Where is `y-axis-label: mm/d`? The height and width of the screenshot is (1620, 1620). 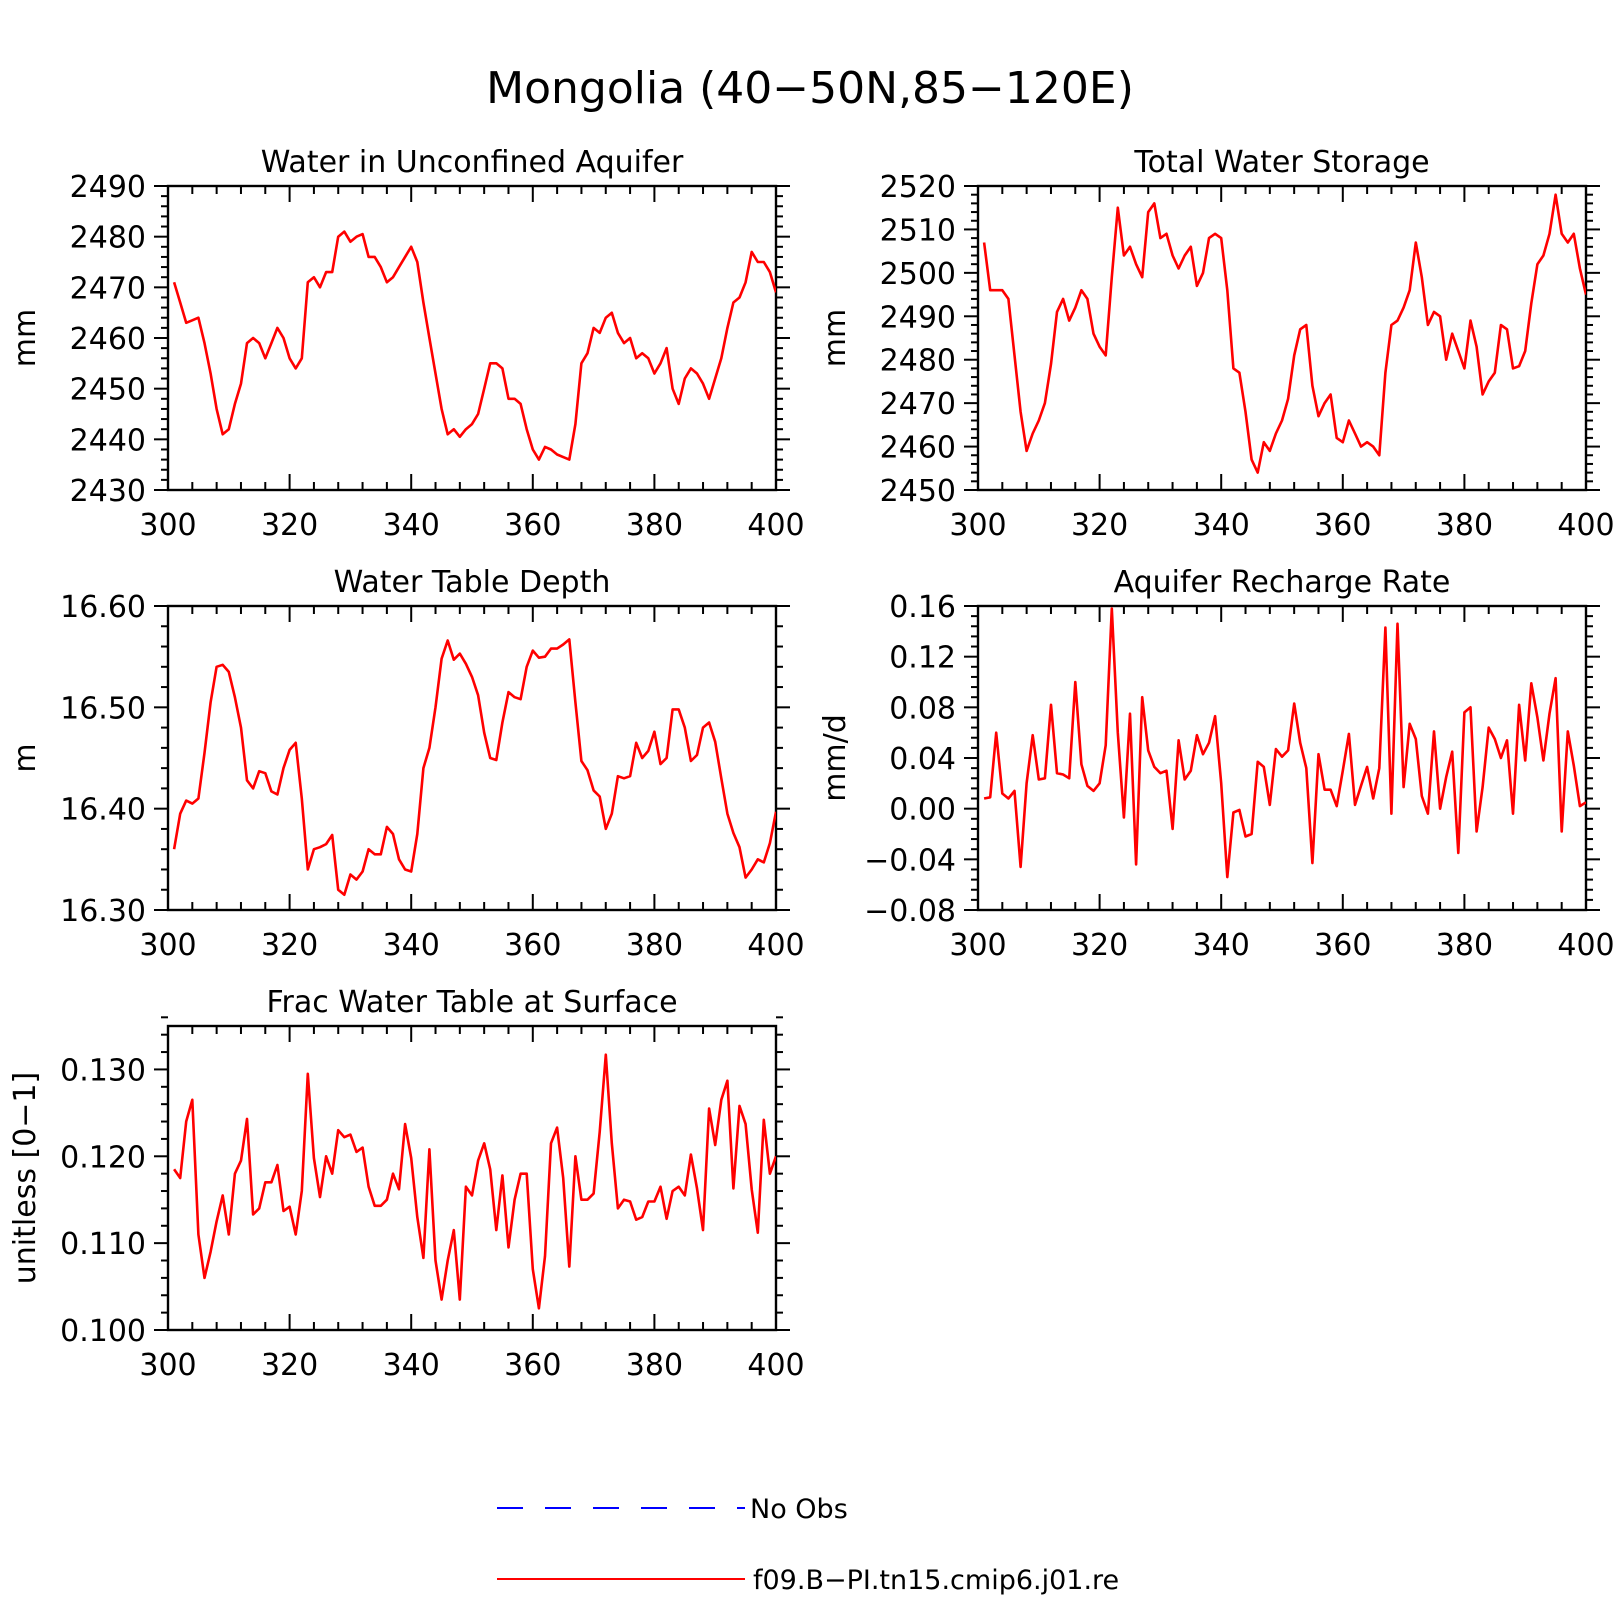 y-axis-label: mm/d is located at coordinates (835, 758).